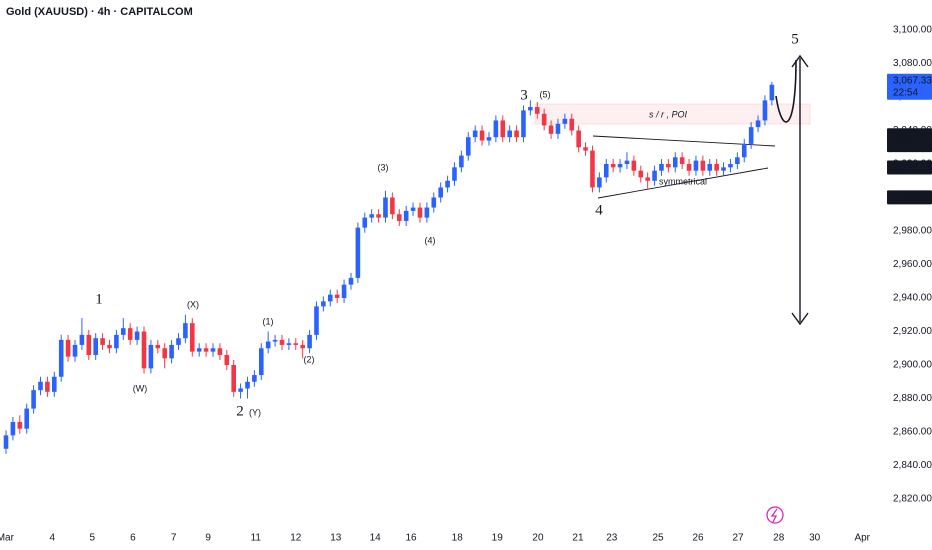  Describe the element at coordinates (912, 365) in the screenshot. I see `y-tick-label: 2,900.00` at that location.